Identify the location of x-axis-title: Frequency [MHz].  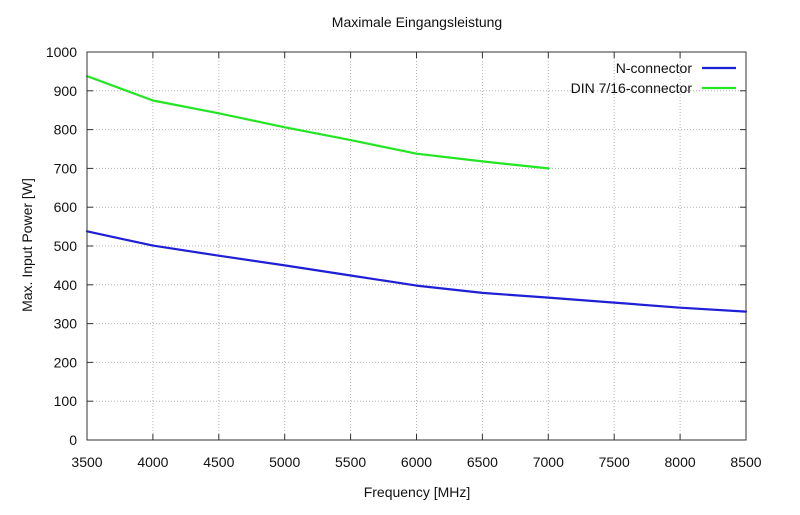
(417, 492).